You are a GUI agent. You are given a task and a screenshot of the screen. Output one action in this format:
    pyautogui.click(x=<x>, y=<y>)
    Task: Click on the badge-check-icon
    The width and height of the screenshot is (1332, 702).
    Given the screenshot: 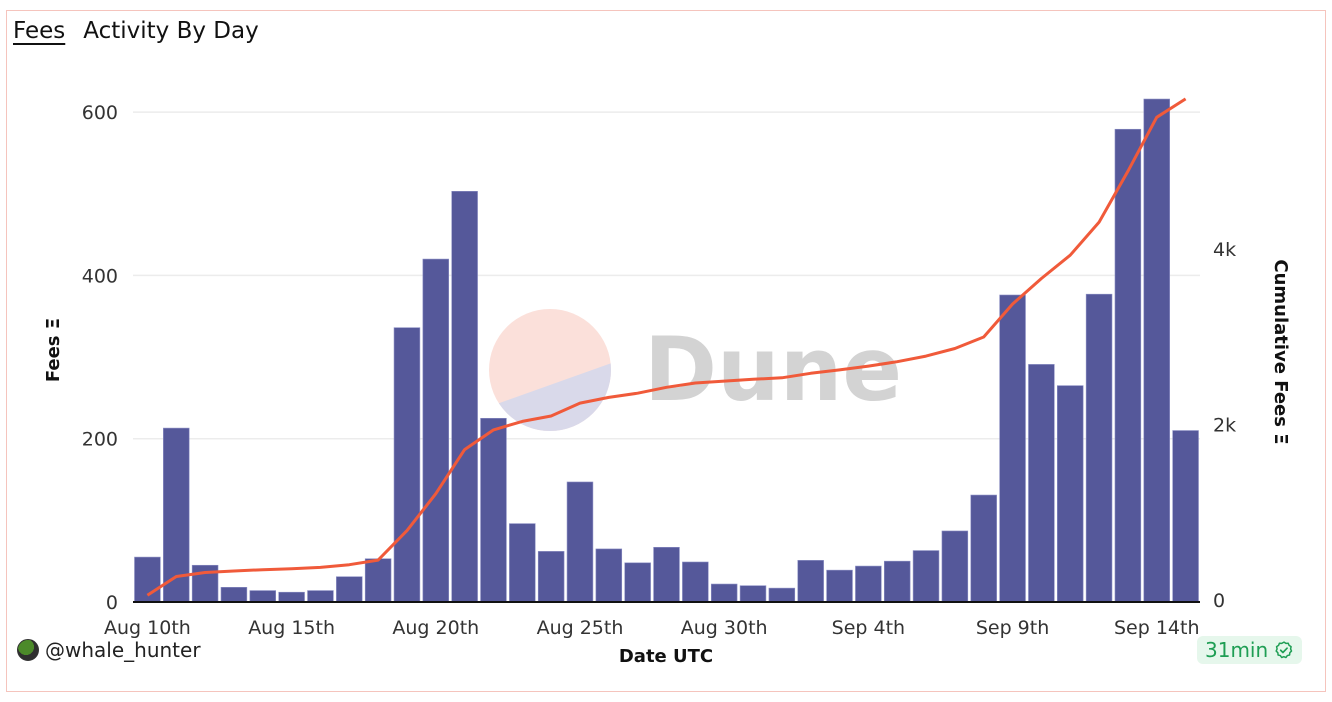 What is the action you would take?
    pyautogui.click(x=1284, y=650)
    